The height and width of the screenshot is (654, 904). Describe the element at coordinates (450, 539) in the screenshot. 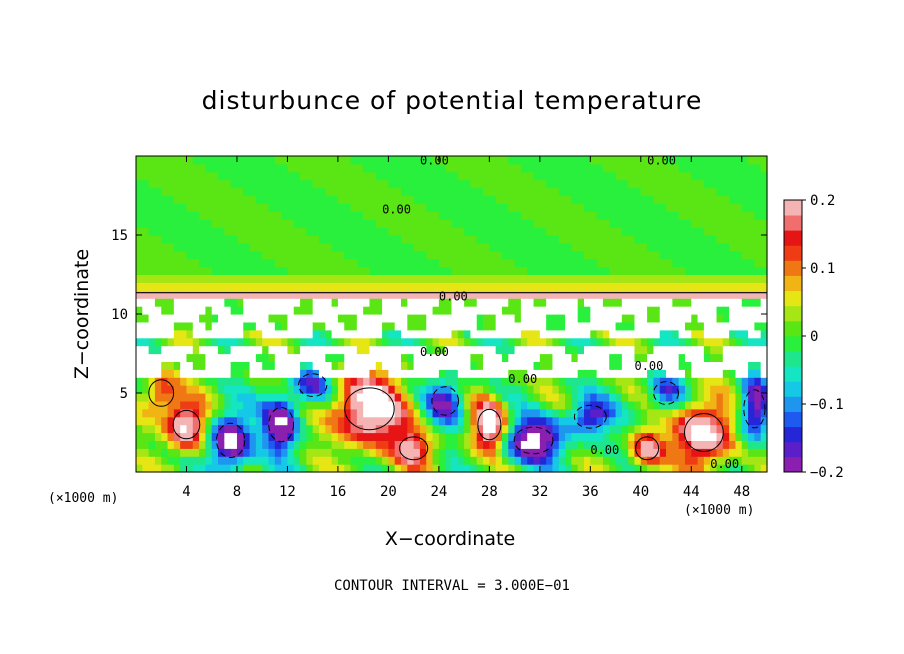

I see `x-axis-label: X−coordinate` at that location.